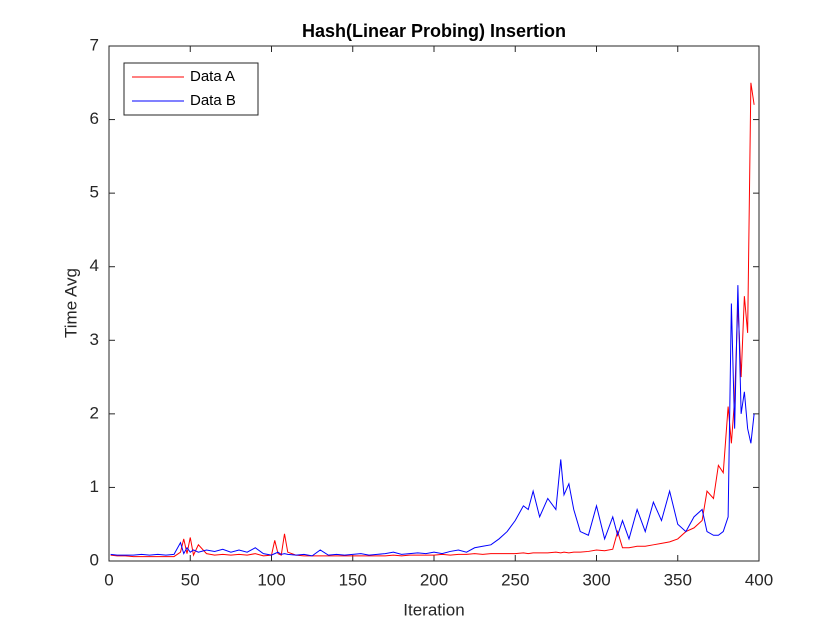 Image resolution: width=840 pixels, height=635 pixels. Describe the element at coordinates (94, 559) in the screenshot. I see `y-tick-label: 0` at that location.